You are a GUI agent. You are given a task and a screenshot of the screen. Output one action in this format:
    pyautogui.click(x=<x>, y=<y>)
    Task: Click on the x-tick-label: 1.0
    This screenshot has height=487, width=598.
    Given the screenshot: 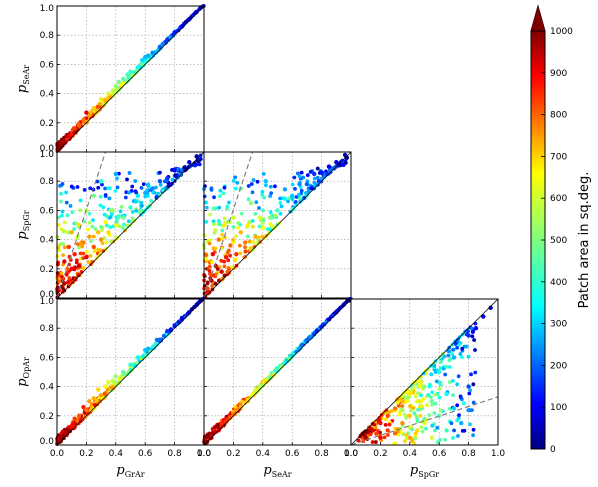 What is the action you would take?
    pyautogui.click(x=498, y=454)
    